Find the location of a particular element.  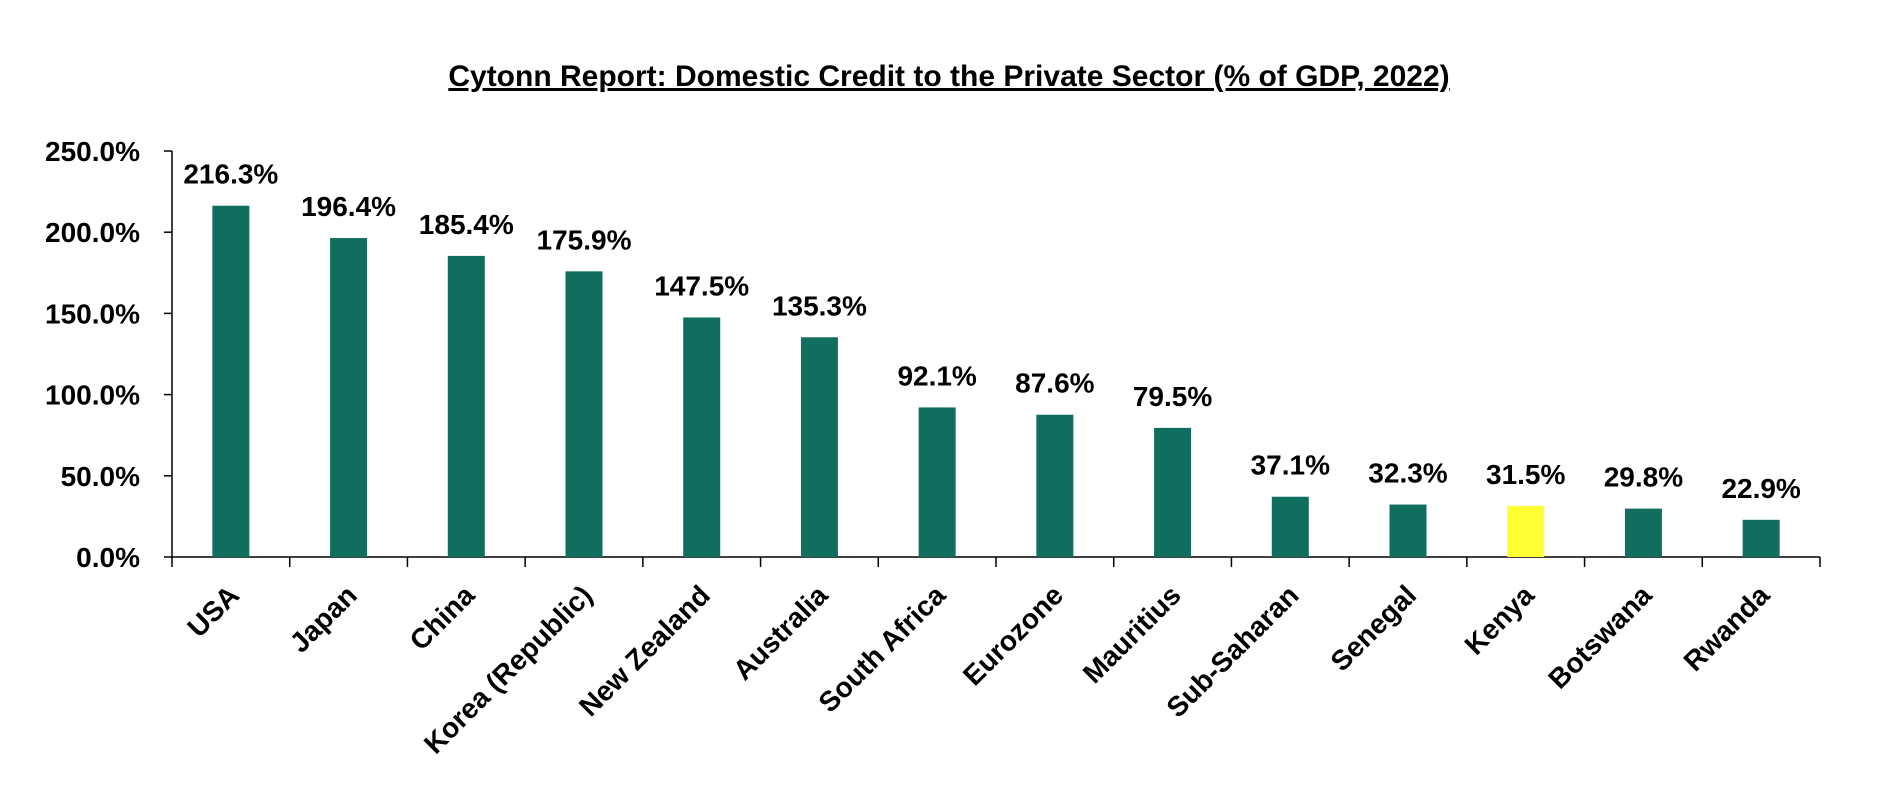

category-label: Rwanda is located at coordinates (1727, 628).